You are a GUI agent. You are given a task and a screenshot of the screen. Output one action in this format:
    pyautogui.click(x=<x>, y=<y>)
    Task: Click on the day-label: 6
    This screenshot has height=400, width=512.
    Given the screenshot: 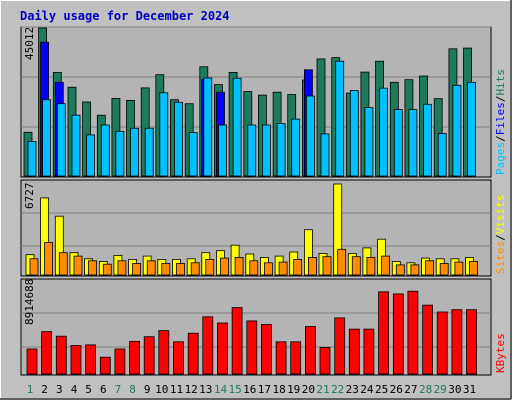 What is the action you would take?
    pyautogui.click(x=103, y=389)
    